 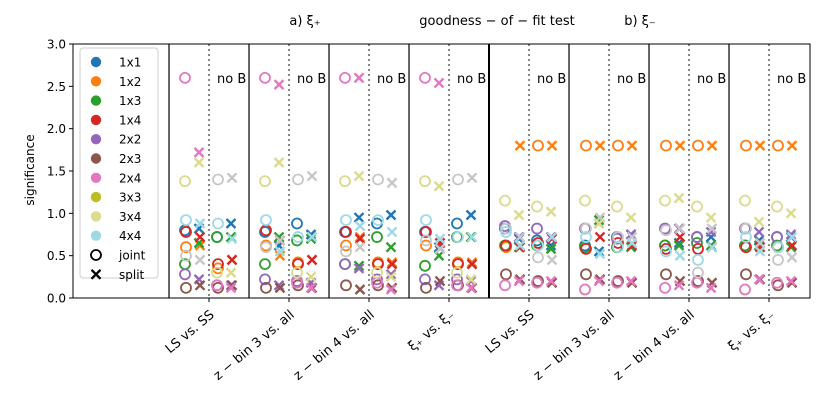 What do you see at coordinates (119, 164) in the screenshot?
I see `legend: 1x1 1x2 1x3 1x4 2x2 2x3 2x4 3x3 3x4 4x4 joint split` at bounding box center [119, 164].